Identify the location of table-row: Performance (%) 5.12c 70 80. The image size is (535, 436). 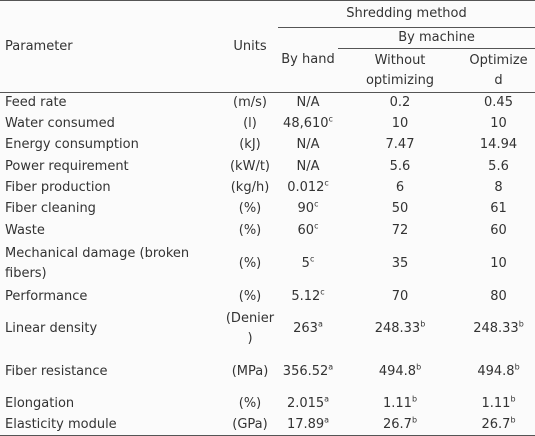
(267, 297).